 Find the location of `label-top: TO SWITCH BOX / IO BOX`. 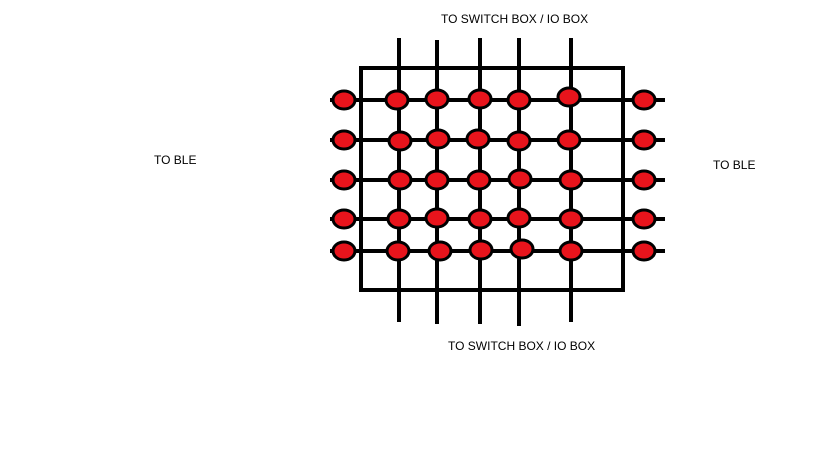

label-top: TO SWITCH BOX / IO BOX is located at coordinates (514, 19).